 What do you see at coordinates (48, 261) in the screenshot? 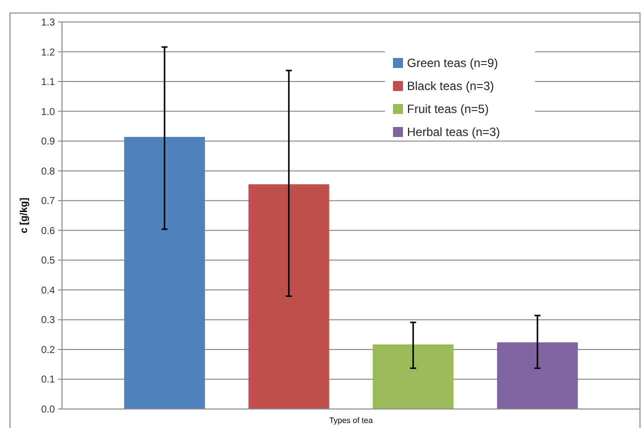
I see `y-tick-label: 0.5` at bounding box center [48, 261].